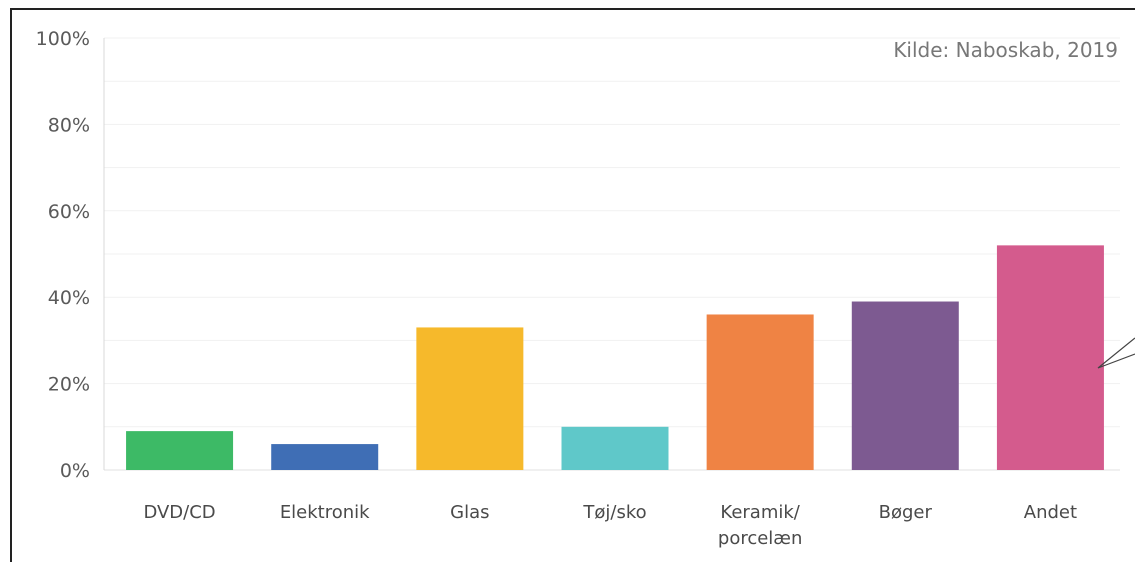 The height and width of the screenshot is (562, 1135). Describe the element at coordinates (1005, 50) in the screenshot. I see `source-note: Kilde: Naboskab, 2019` at that location.